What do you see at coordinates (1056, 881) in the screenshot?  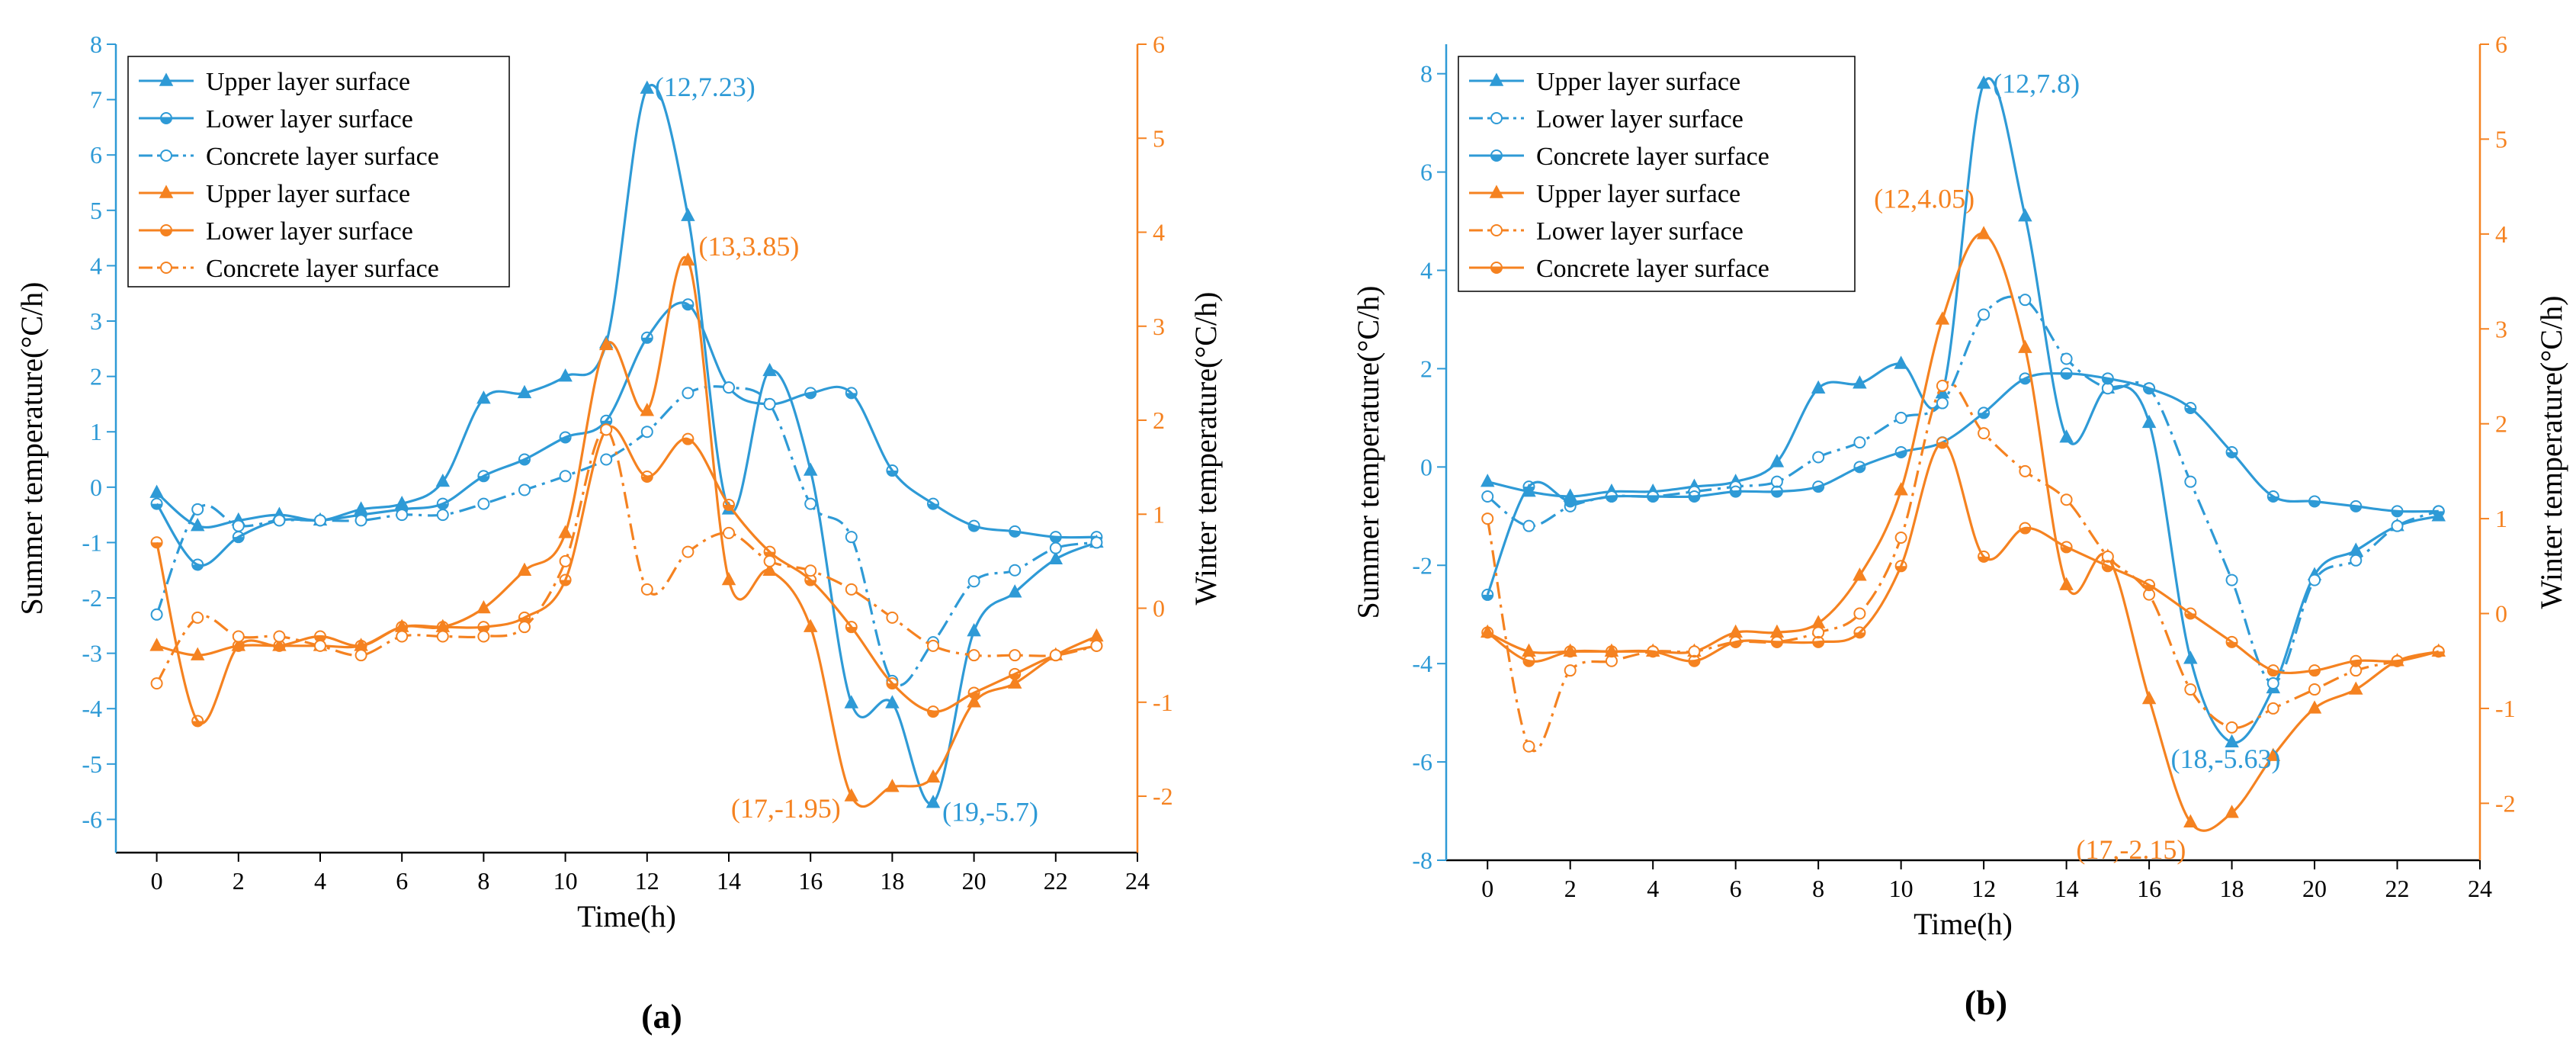 I see `x-tick-label: 22` at bounding box center [1056, 881].